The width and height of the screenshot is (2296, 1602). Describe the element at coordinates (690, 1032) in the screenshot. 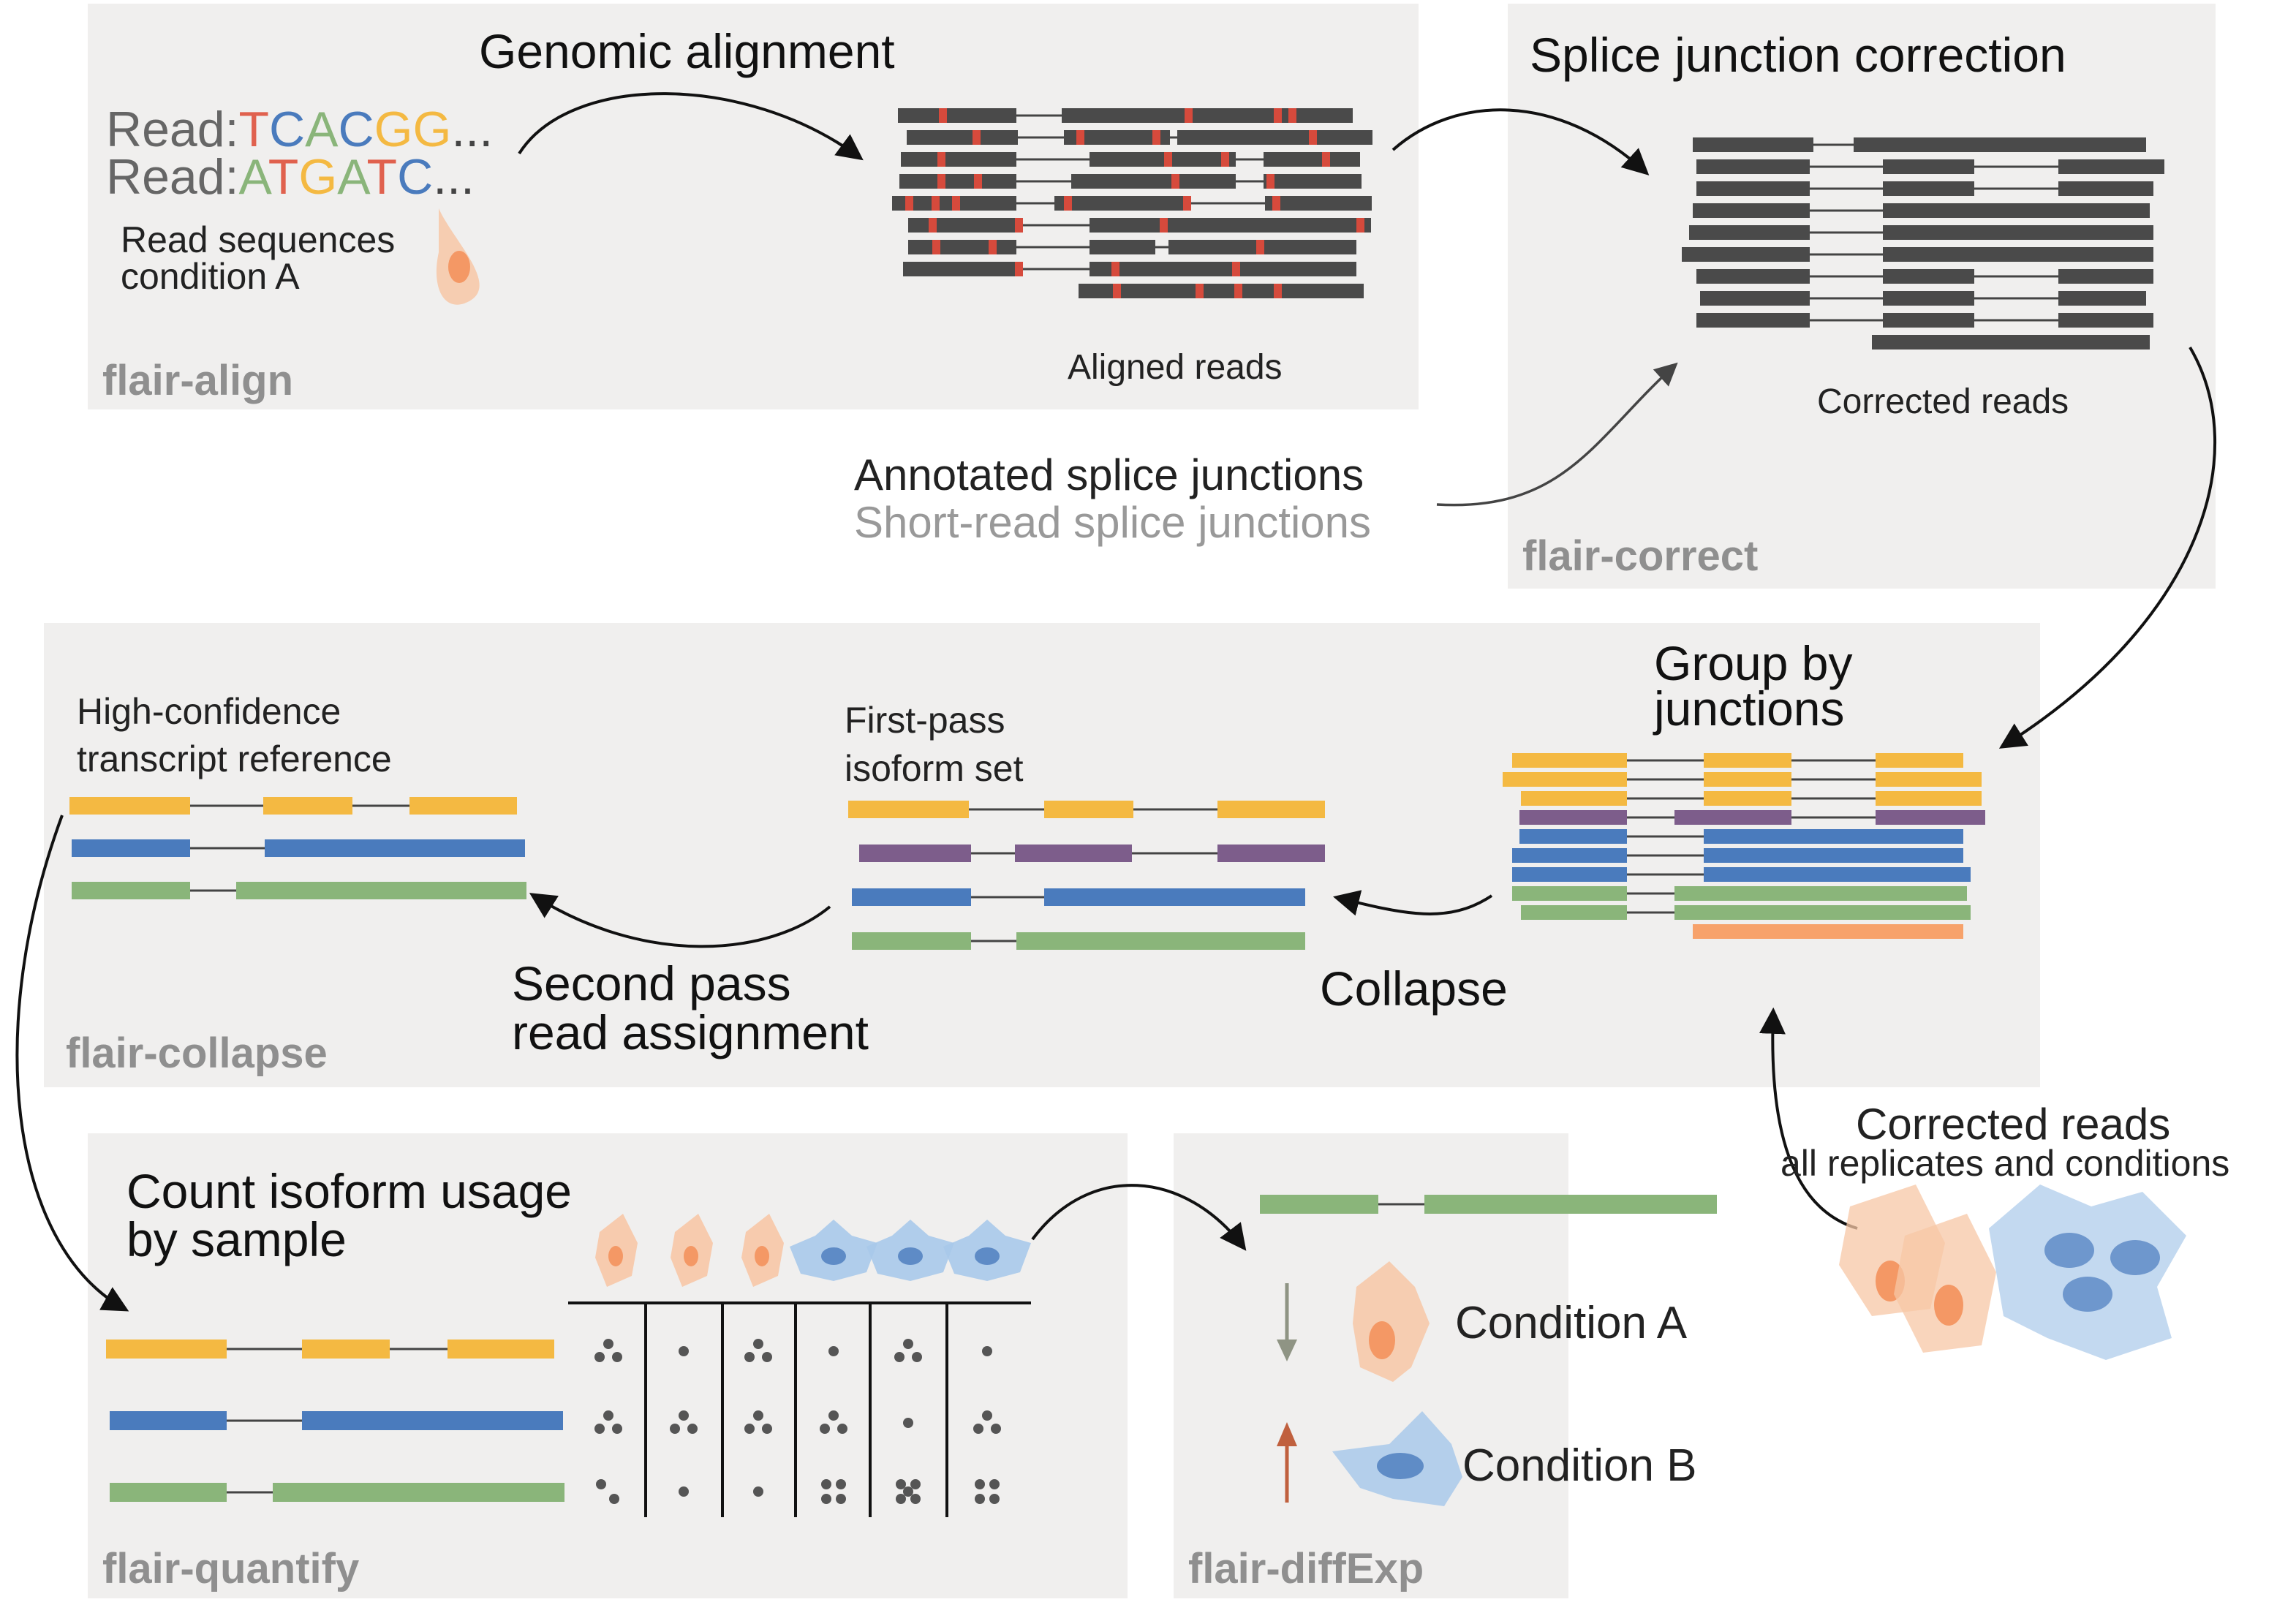

I see `second-pass-title-2: read assignment` at that location.